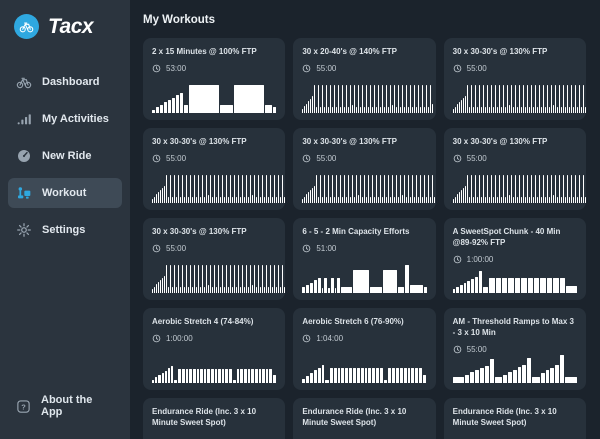 The width and height of the screenshot is (600, 439). I want to click on workout-duration-row: 1:04:00, so click(364, 338).